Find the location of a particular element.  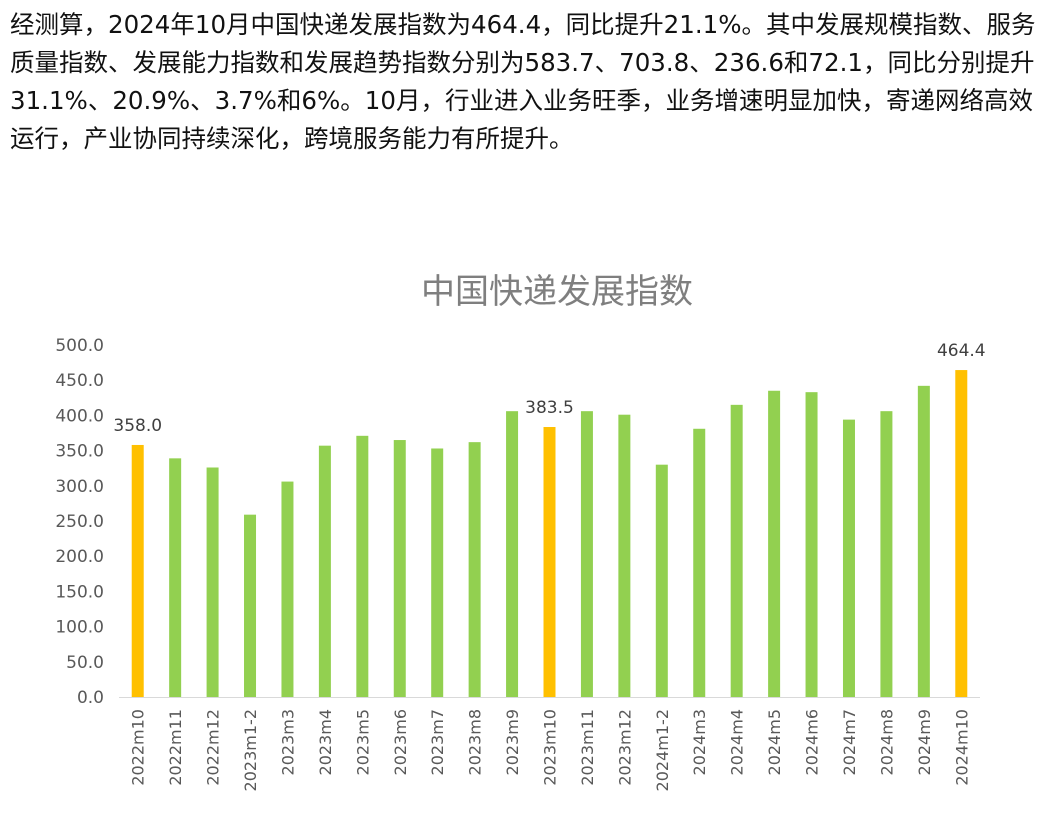

x-tick-label: 2024m3 is located at coordinates (699, 742).